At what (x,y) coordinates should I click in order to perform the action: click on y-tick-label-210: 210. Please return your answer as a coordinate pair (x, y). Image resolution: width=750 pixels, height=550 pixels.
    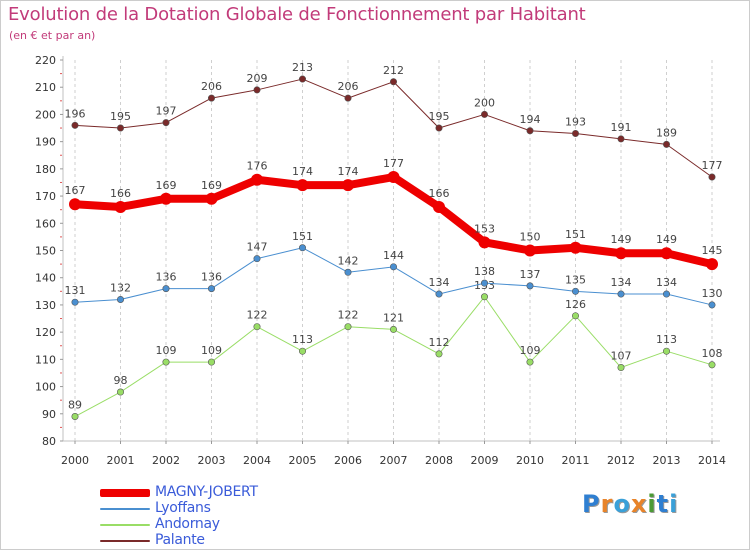
    Looking at the image, I should click on (45, 87).